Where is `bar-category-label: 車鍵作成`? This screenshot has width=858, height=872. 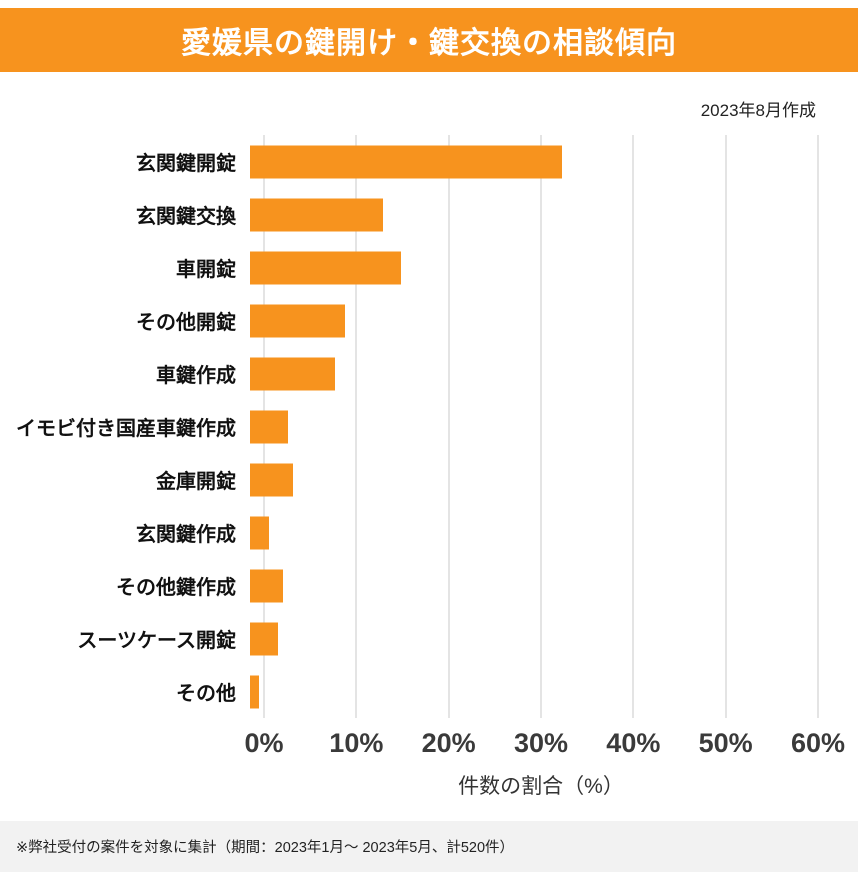
bar-category-label: 車鍵作成 is located at coordinates (196, 376).